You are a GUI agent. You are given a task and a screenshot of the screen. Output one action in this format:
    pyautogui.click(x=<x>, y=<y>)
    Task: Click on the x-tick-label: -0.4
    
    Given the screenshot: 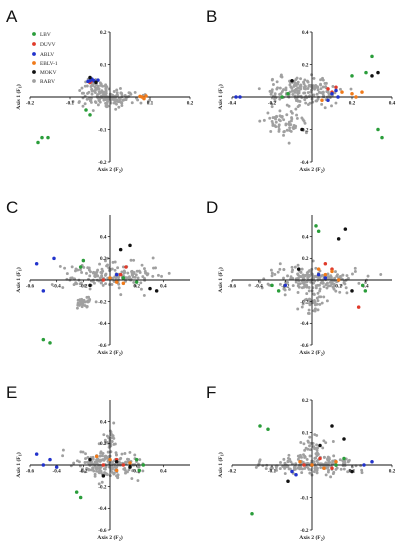 What is the action you would take?
    pyautogui.click(x=57, y=472)
    